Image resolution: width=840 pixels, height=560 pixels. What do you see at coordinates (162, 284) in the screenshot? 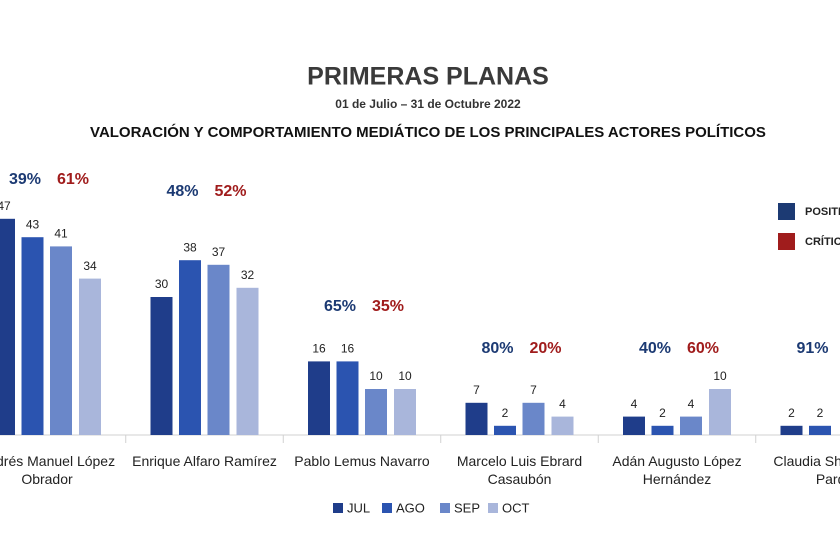
I see `value-label: 30` at bounding box center [162, 284].